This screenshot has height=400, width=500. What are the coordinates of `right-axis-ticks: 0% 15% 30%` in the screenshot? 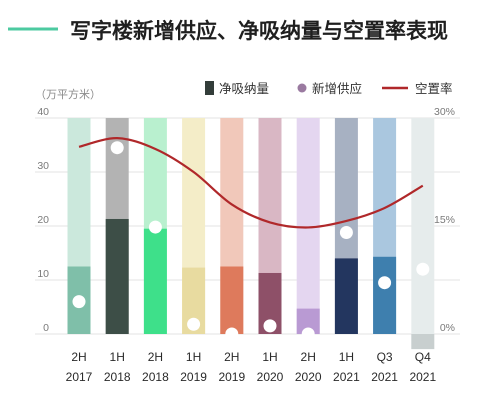 It's located at (444, 220).